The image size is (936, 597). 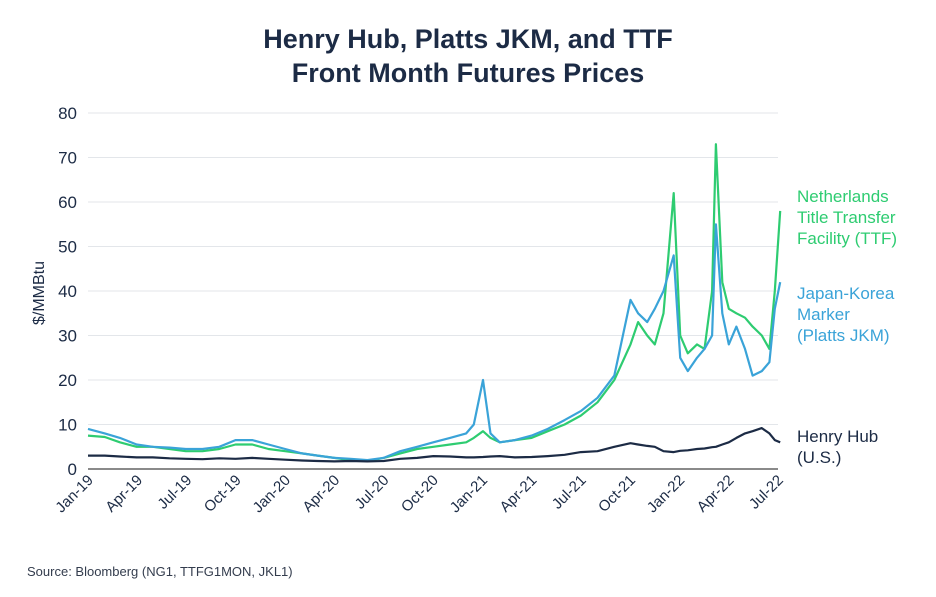 What do you see at coordinates (321, 494) in the screenshot?
I see `x-tick-label: Apr-20` at bounding box center [321, 494].